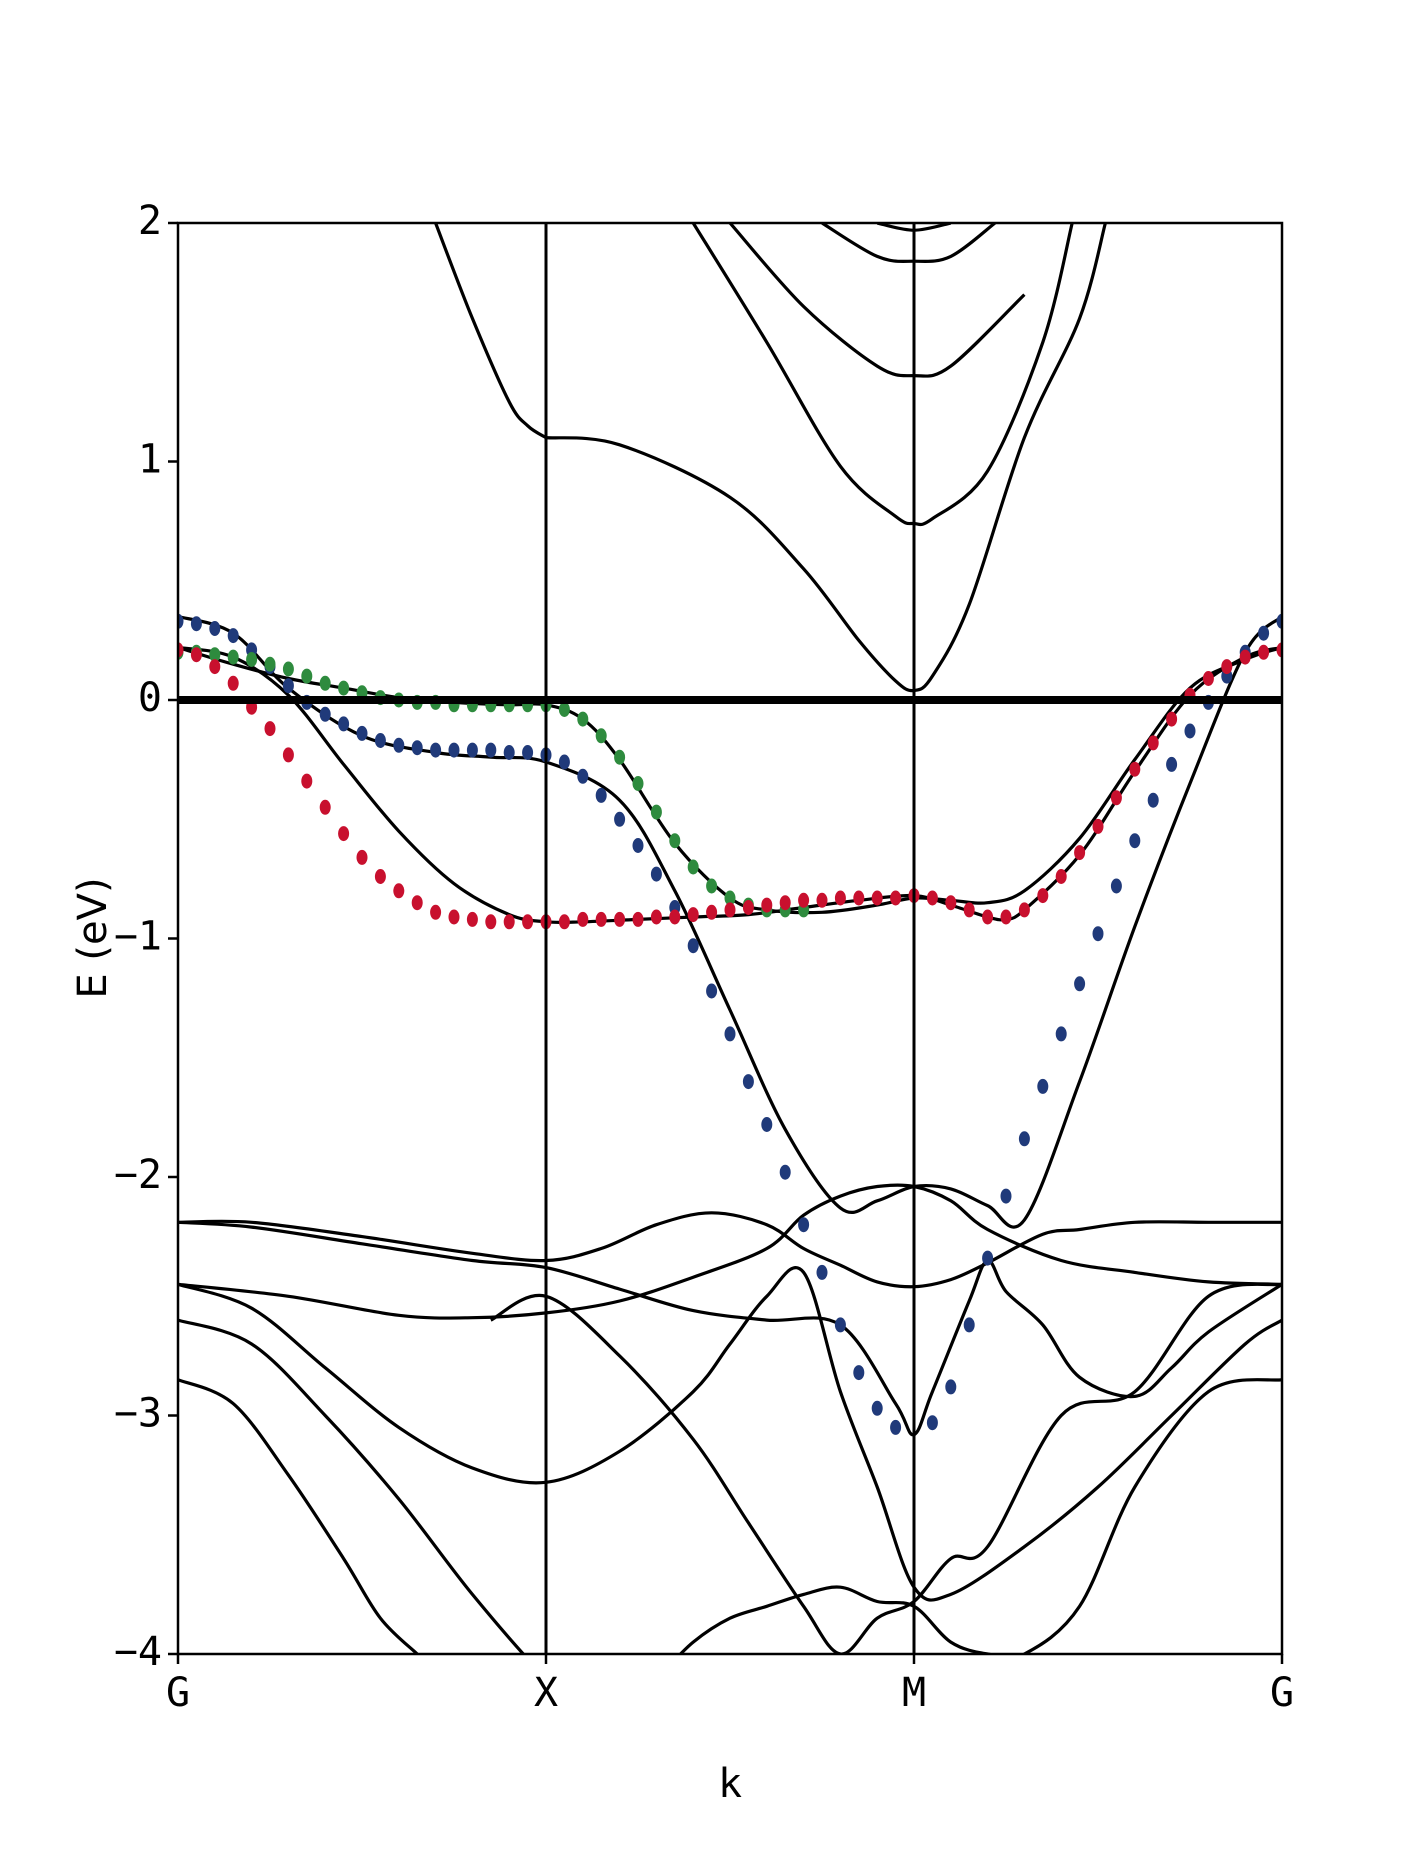 The width and height of the screenshot is (1423, 1857). What do you see at coordinates (138, 1175) in the screenshot?
I see `y-tick-label: −2` at bounding box center [138, 1175].